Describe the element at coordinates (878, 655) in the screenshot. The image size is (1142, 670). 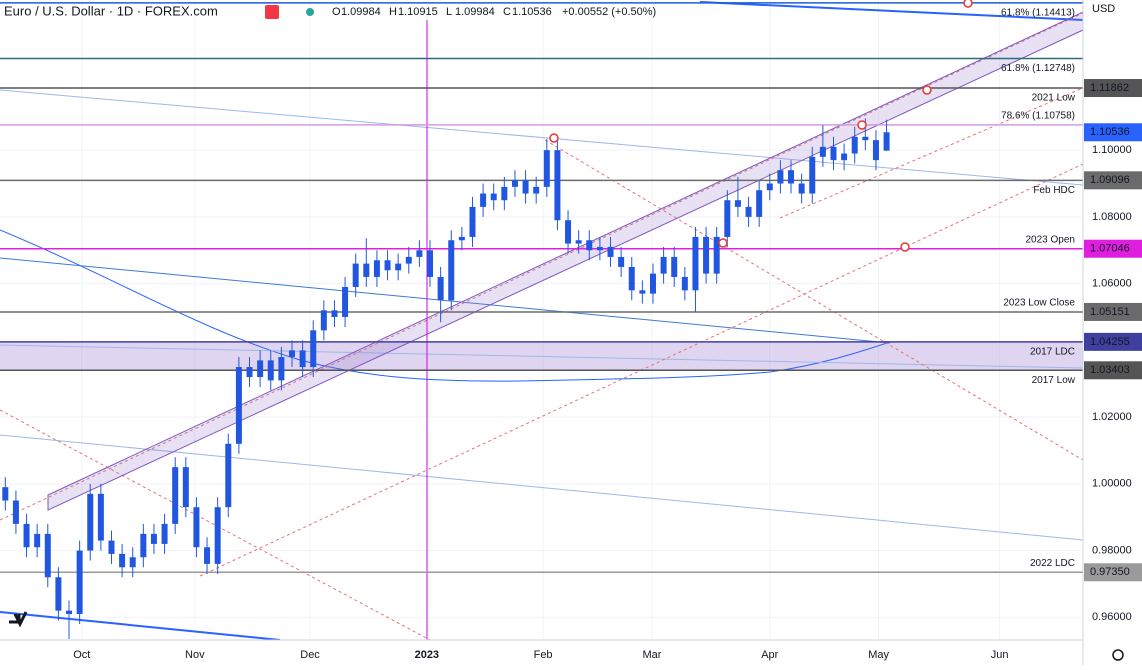
I see `x-tick-label: May` at that location.